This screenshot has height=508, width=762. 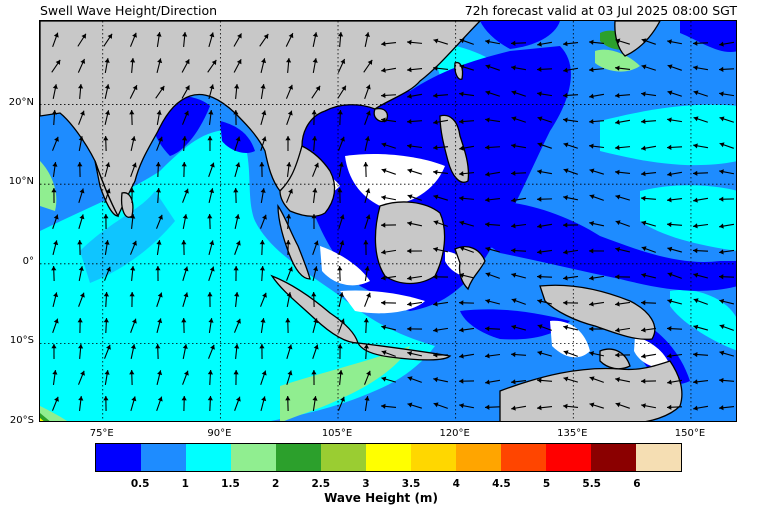 What do you see at coordinates (140, 484) in the screenshot?
I see `colorbar-tick: 0.5` at bounding box center [140, 484].